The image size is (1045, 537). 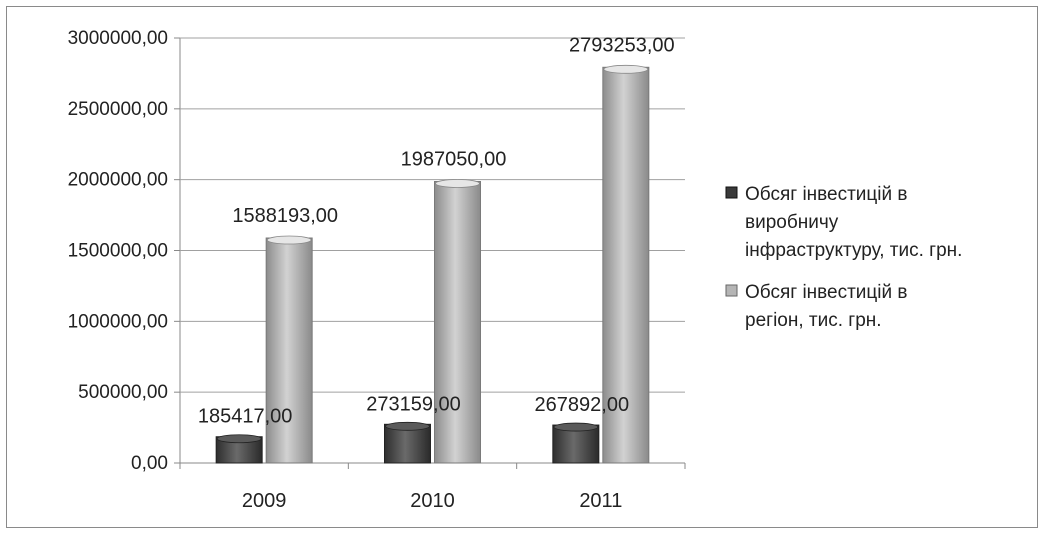 What do you see at coordinates (813, 320) in the screenshot?
I see `legend-label: регіон, тис. грн.` at bounding box center [813, 320].